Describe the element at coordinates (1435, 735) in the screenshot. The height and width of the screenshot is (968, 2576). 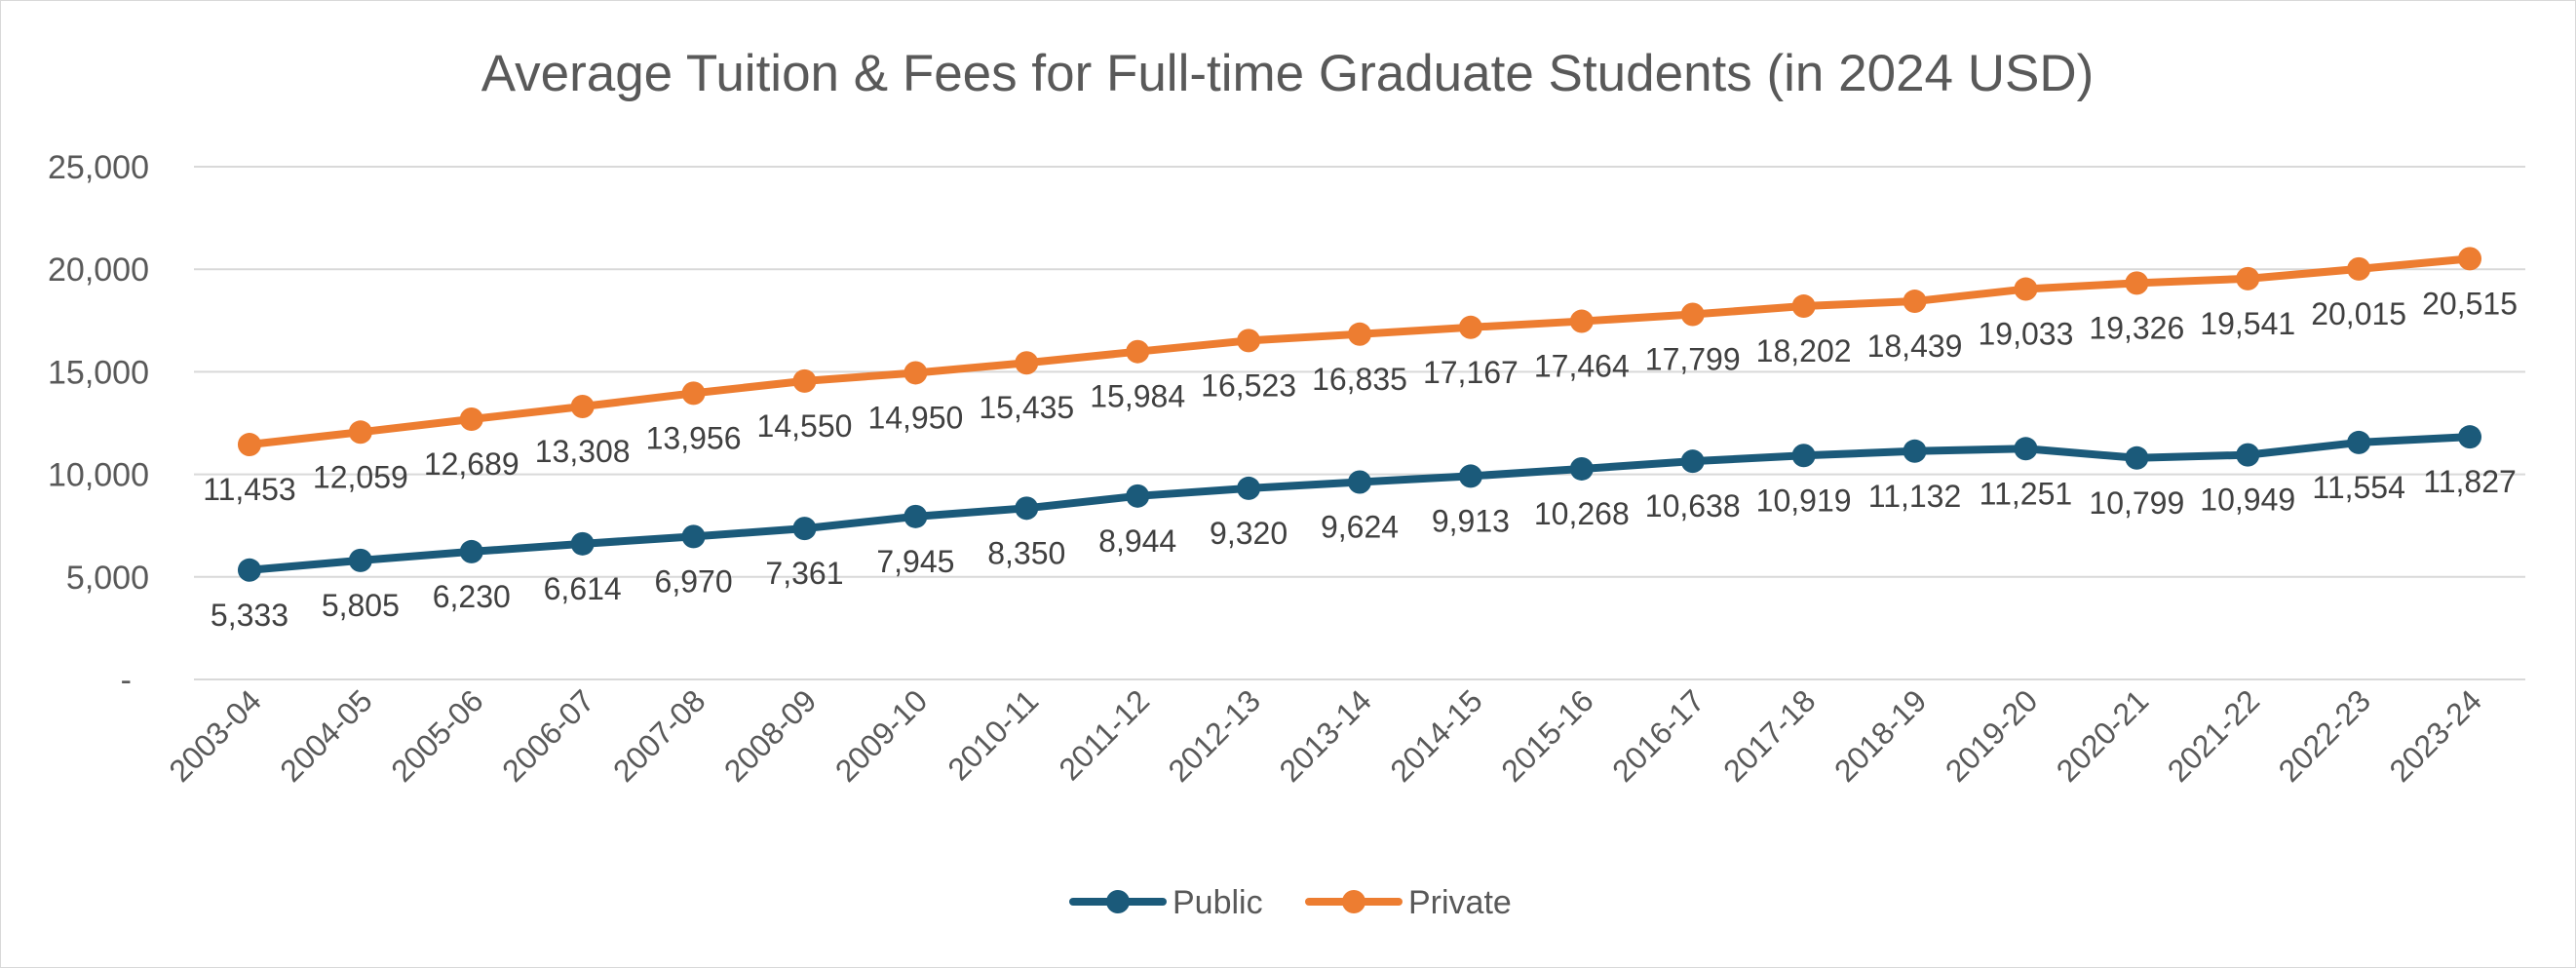
I see `x-tick-label: 2014-15` at that location.